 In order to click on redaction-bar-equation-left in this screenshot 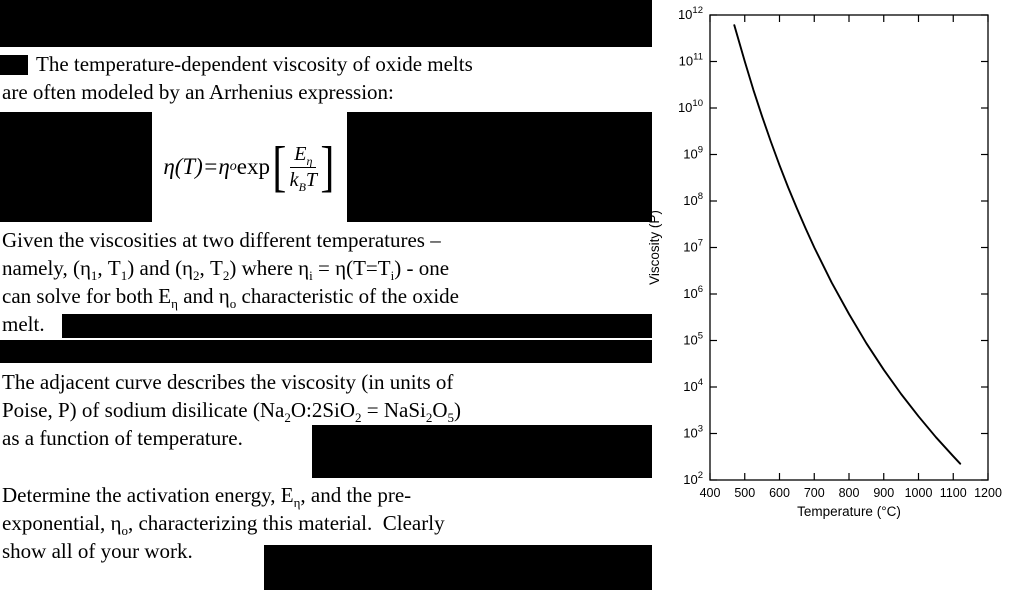, I will do `click(76, 167)`.